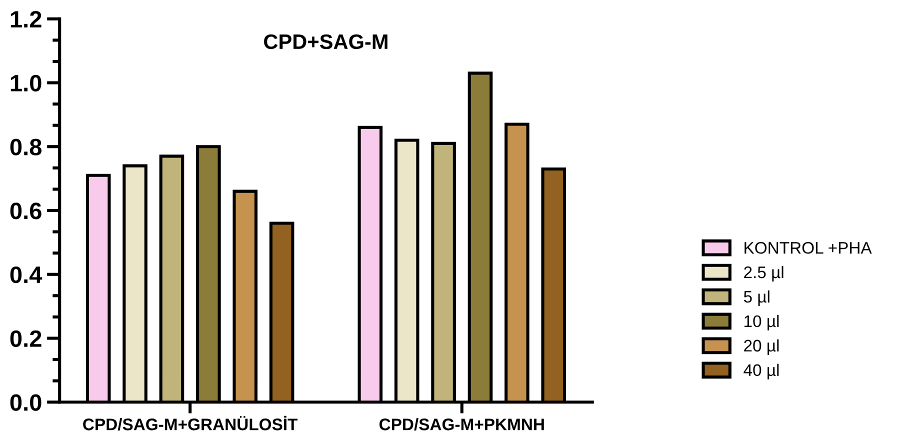 This screenshot has width=903, height=439. Describe the element at coordinates (326, 42) in the screenshot. I see `text: CPD+SAG-M` at that location.